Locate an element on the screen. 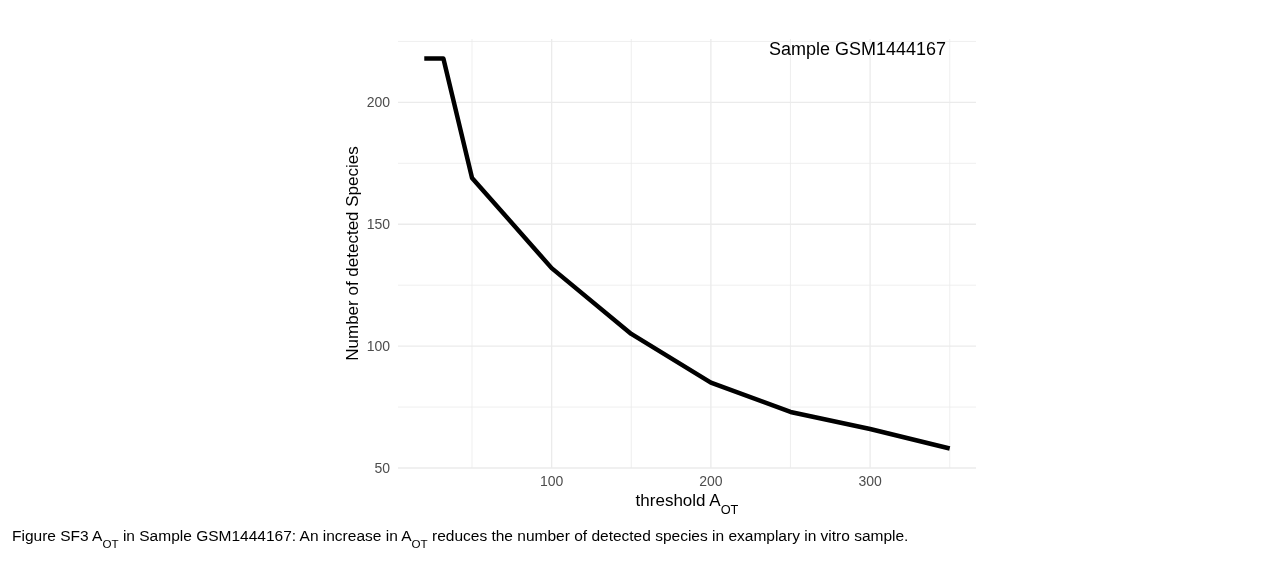  y-tick-label: 200 is located at coordinates (378, 102).